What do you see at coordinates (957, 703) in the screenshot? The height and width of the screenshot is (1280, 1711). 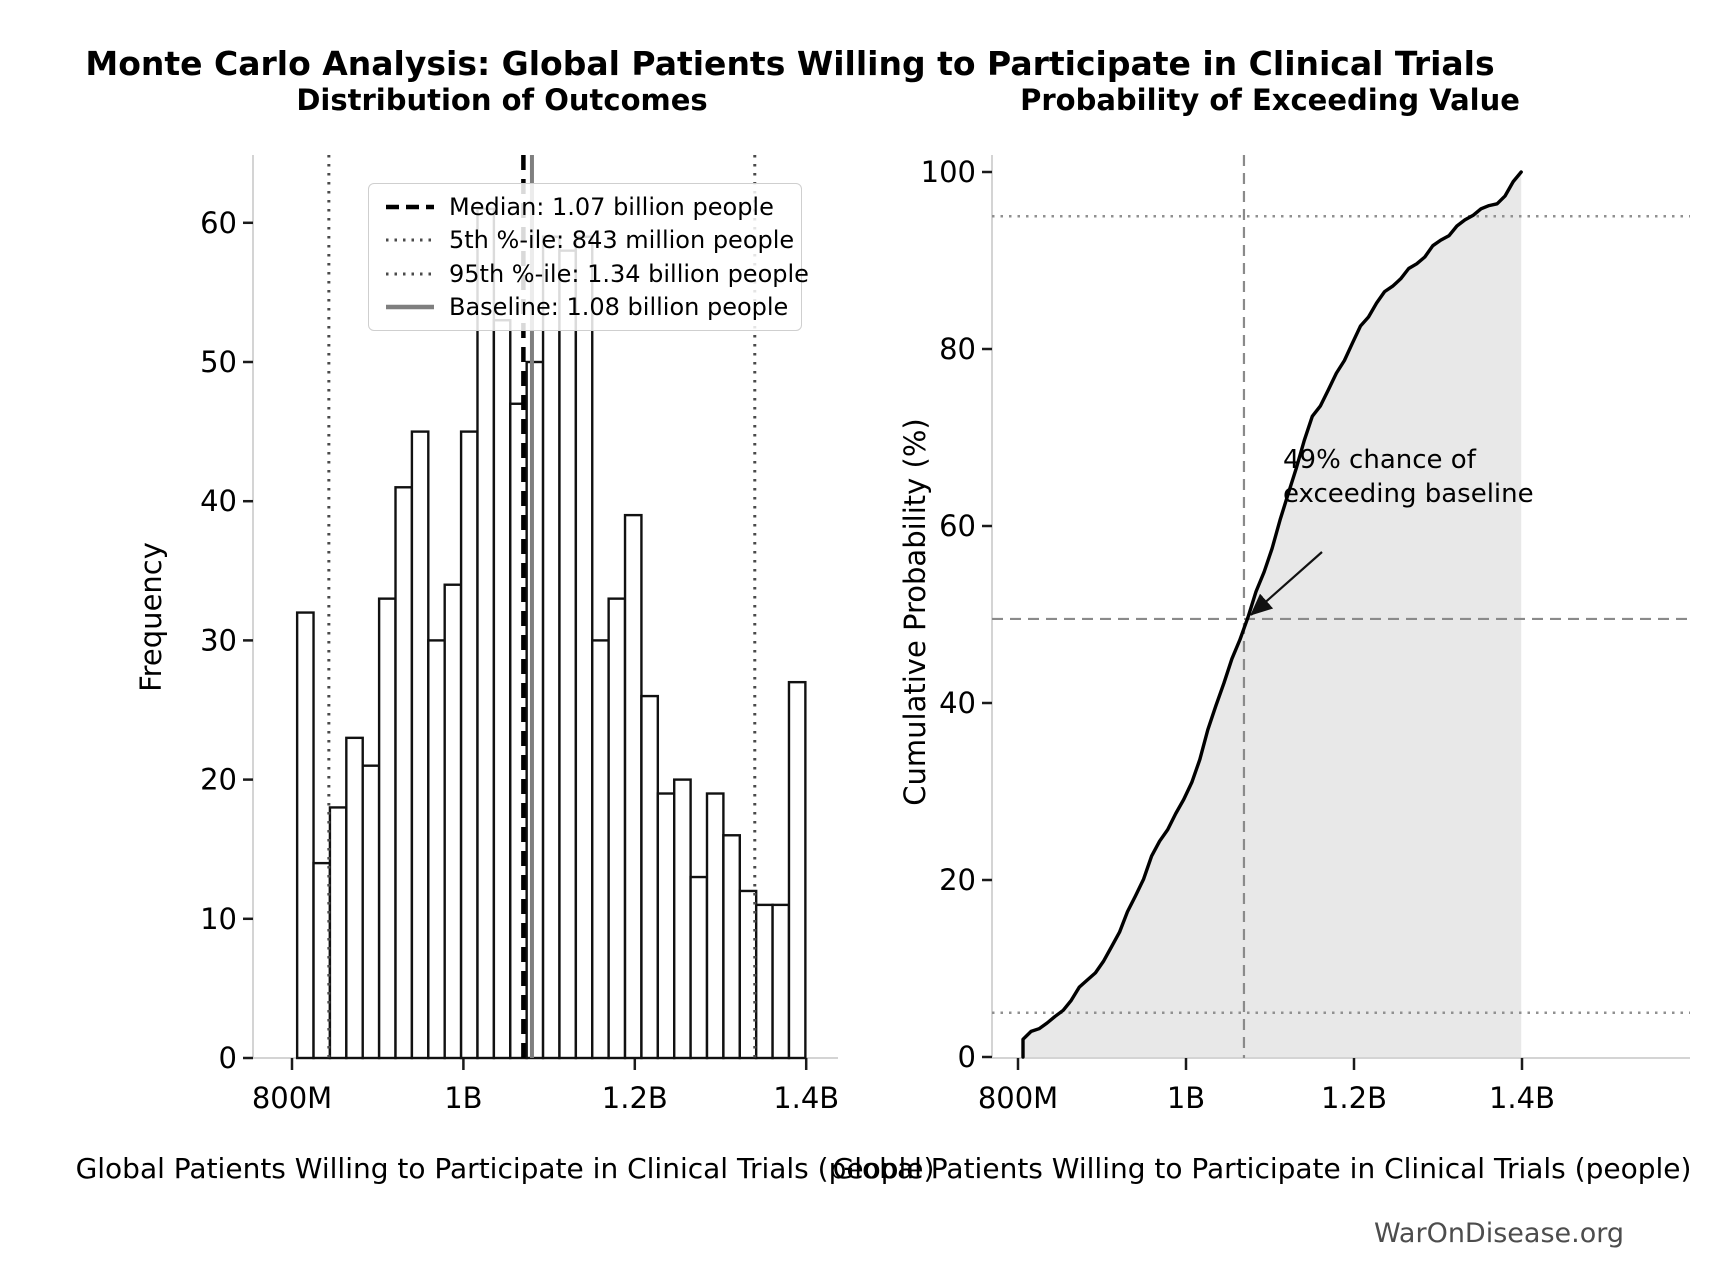 I see `right-plot-ytick-label: 40` at bounding box center [957, 703].